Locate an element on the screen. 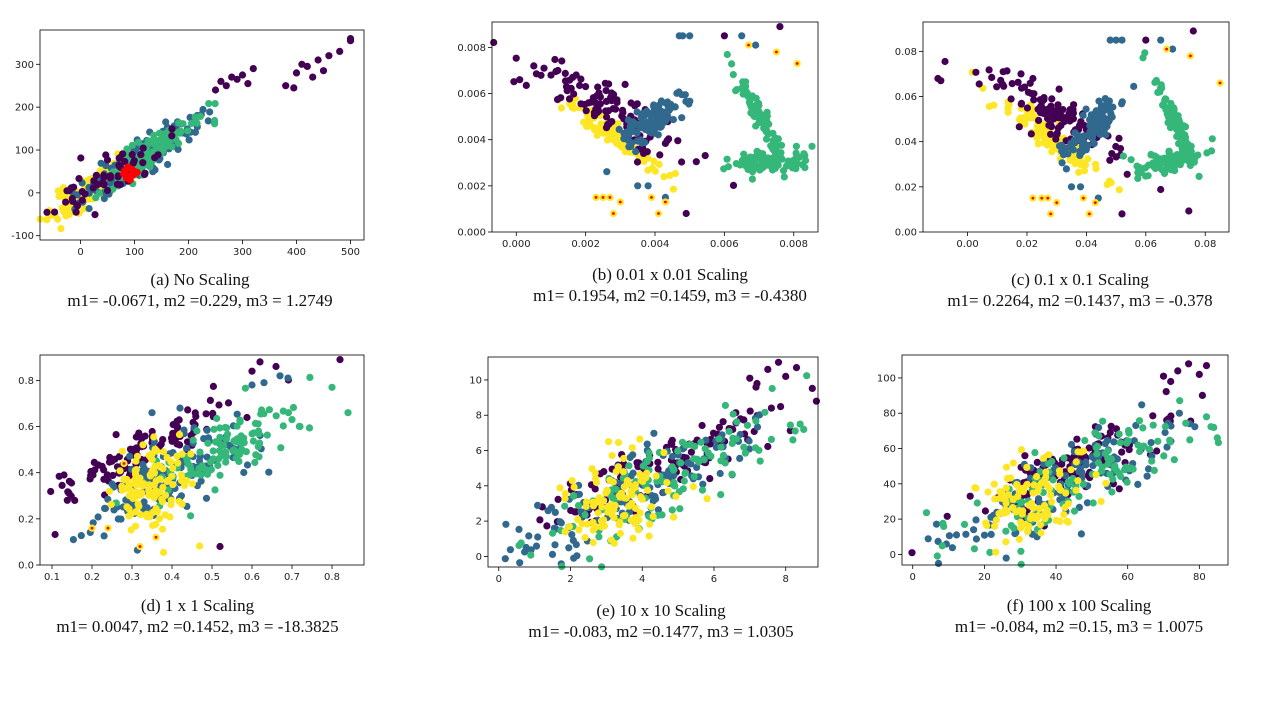 This screenshot has height=720, width=1280. x-tick-label: 100 is located at coordinates (134, 252).